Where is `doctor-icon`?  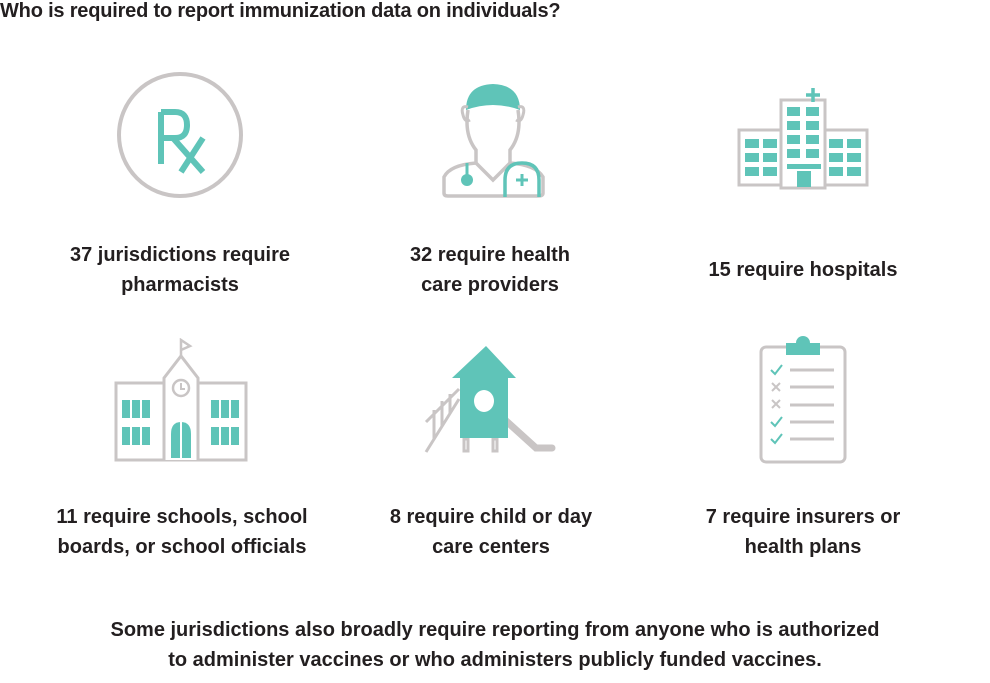 doctor-icon is located at coordinates (493, 141).